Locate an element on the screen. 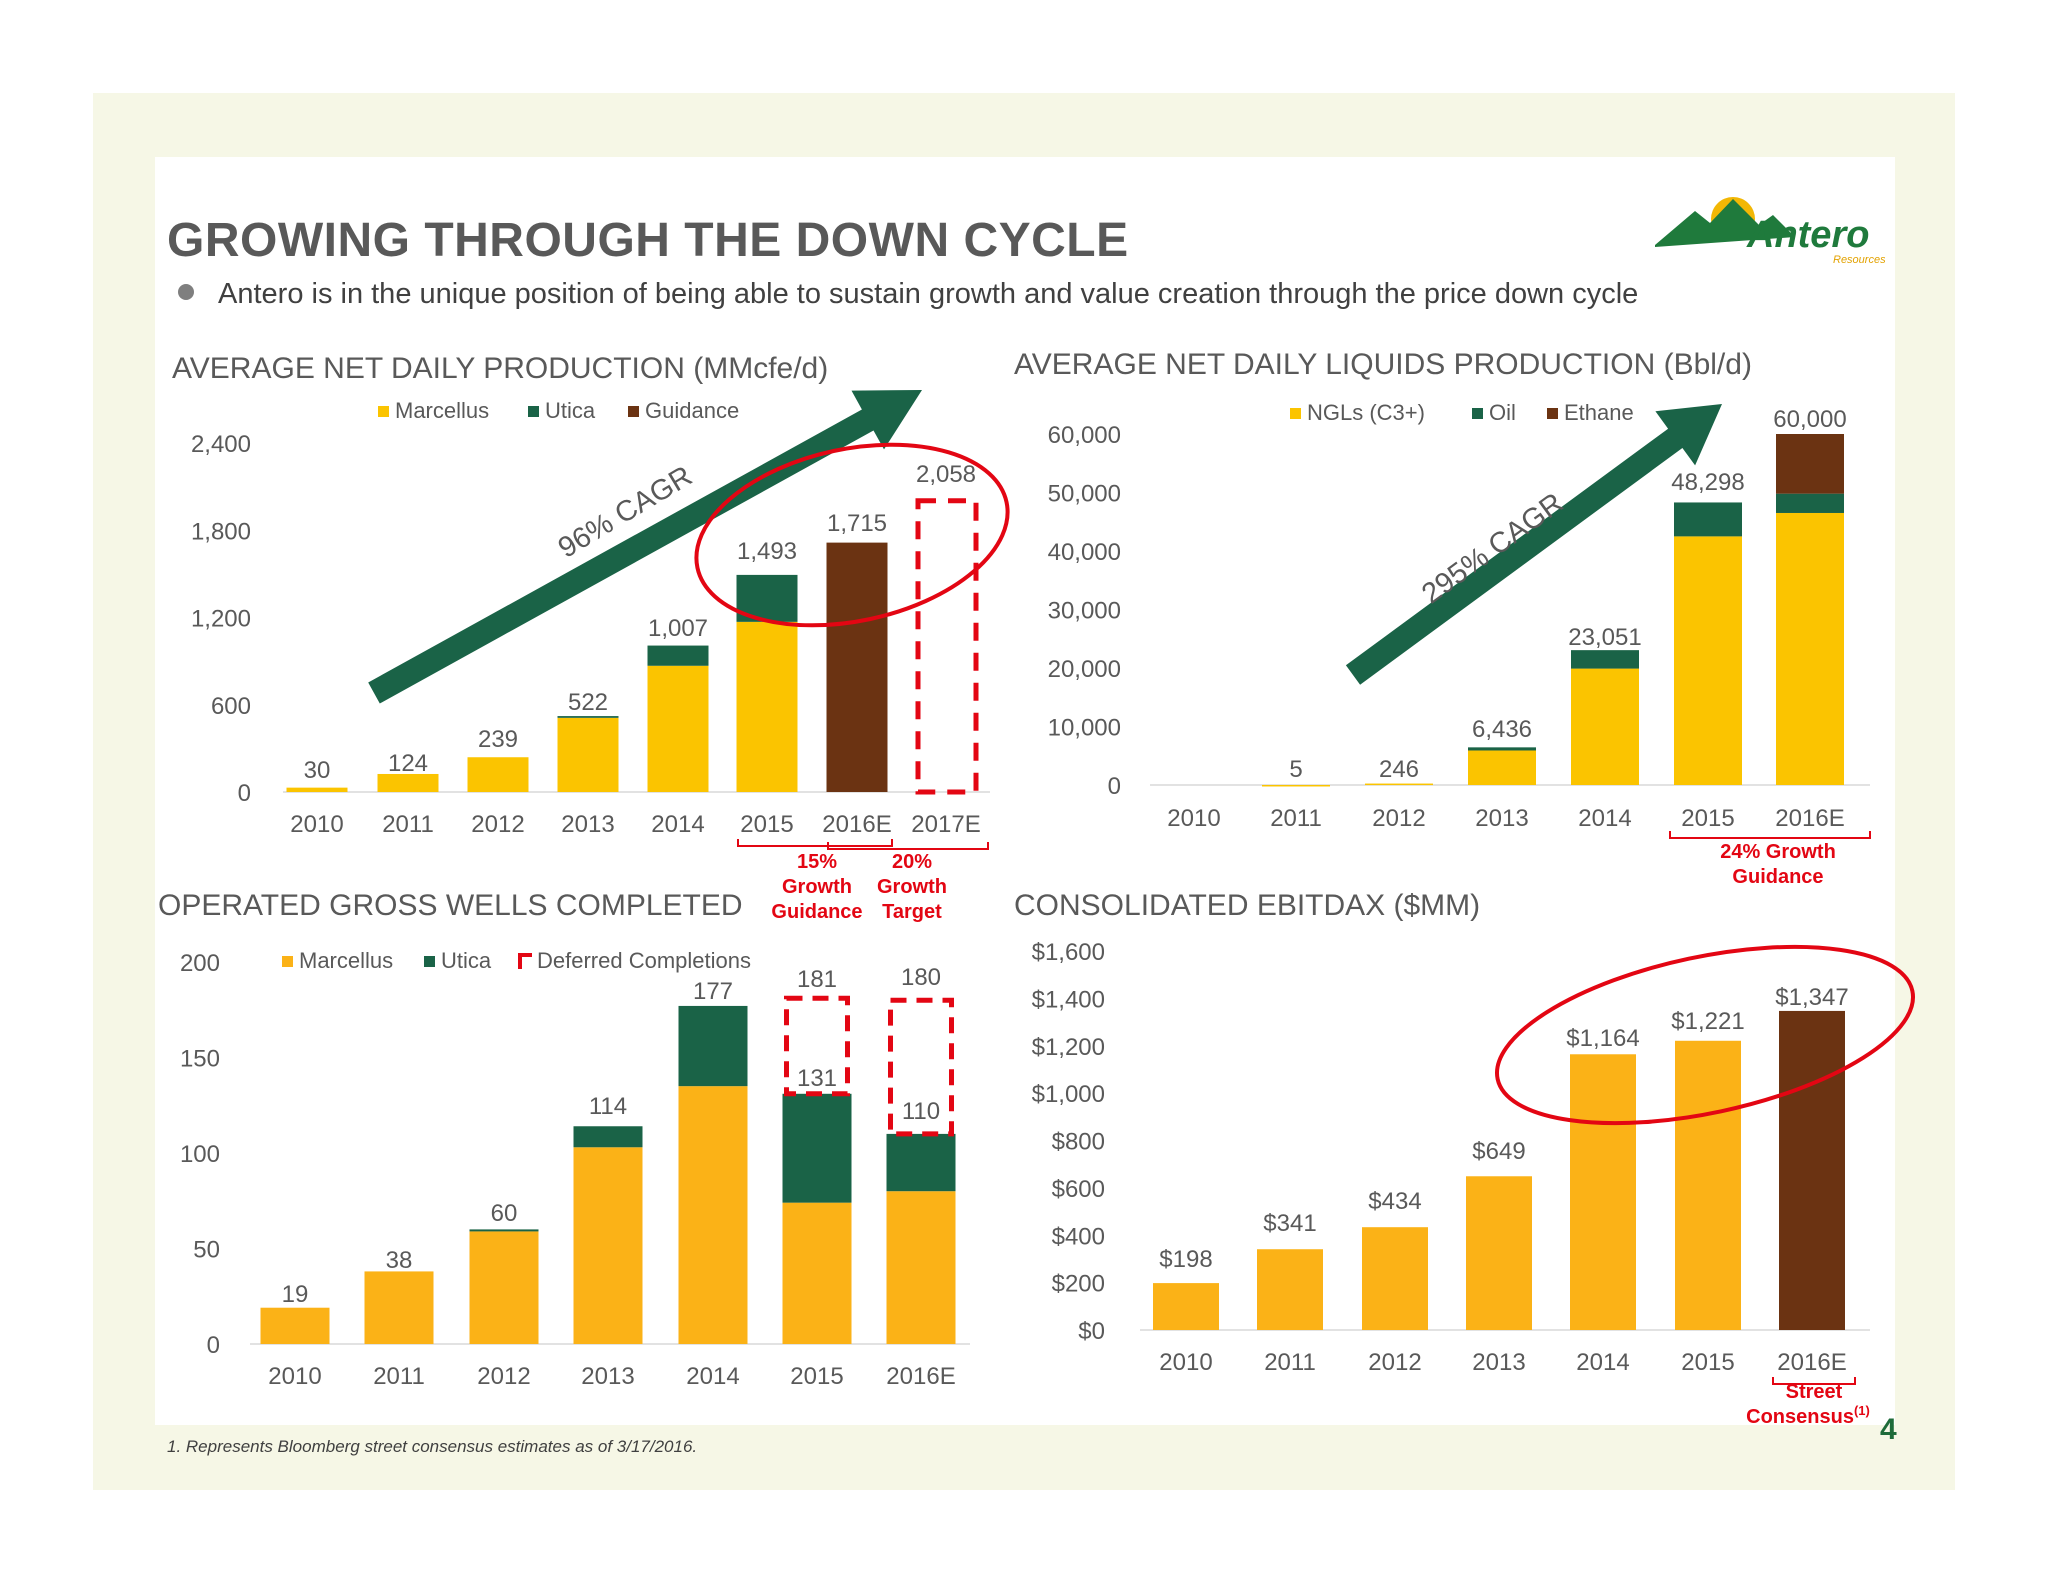  production-y-tick: 0 is located at coordinates (244, 793).